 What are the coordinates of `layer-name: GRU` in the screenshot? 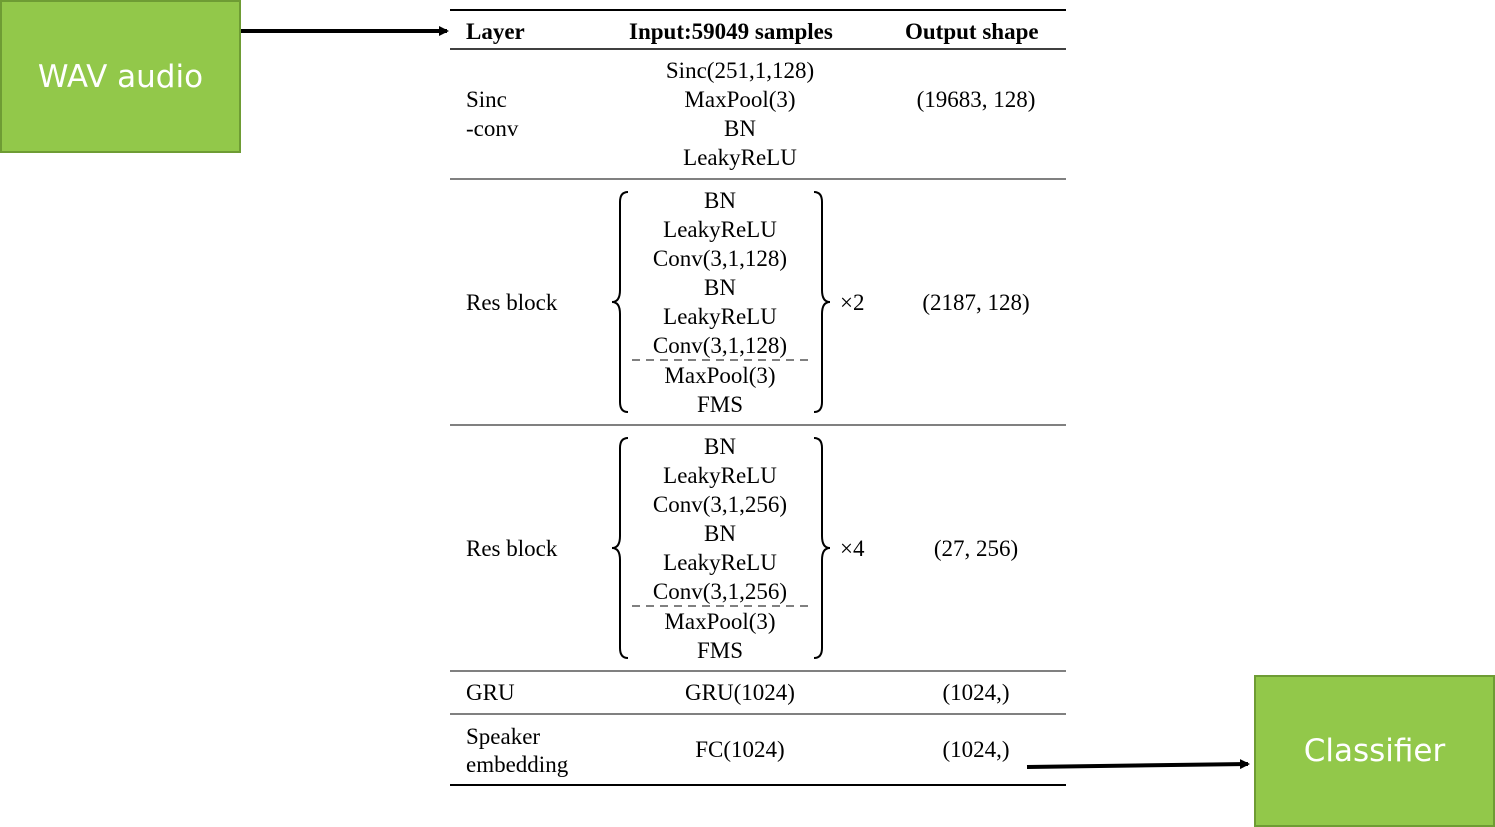 It's located at (490, 692).